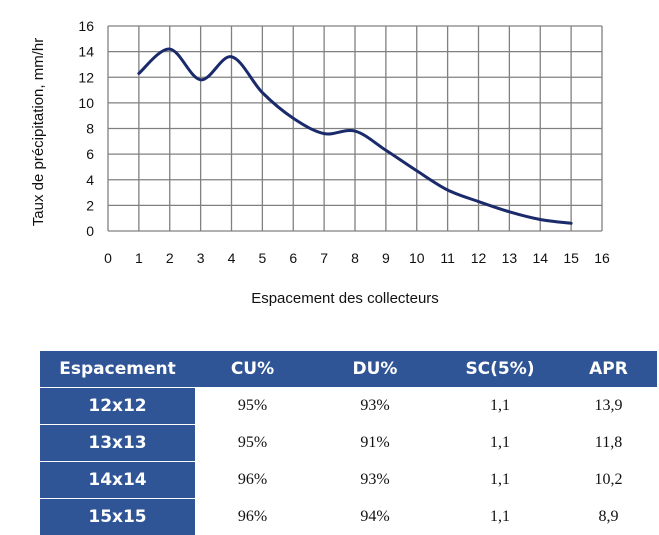 This screenshot has width=659, height=535. Describe the element at coordinates (117, 517) in the screenshot. I see `row-spacing: 15x15` at that location.